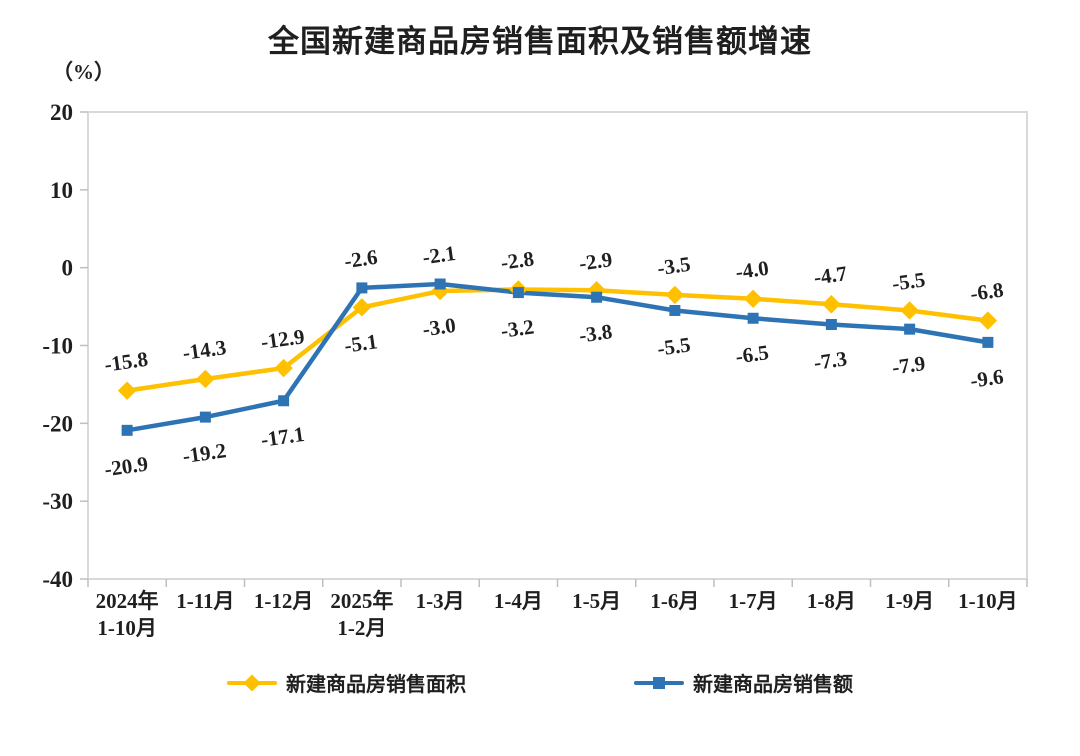  Describe the element at coordinates (540, 41) in the screenshot. I see `chart-title: 全国新建商品房销售面积及销售额增速` at that location.